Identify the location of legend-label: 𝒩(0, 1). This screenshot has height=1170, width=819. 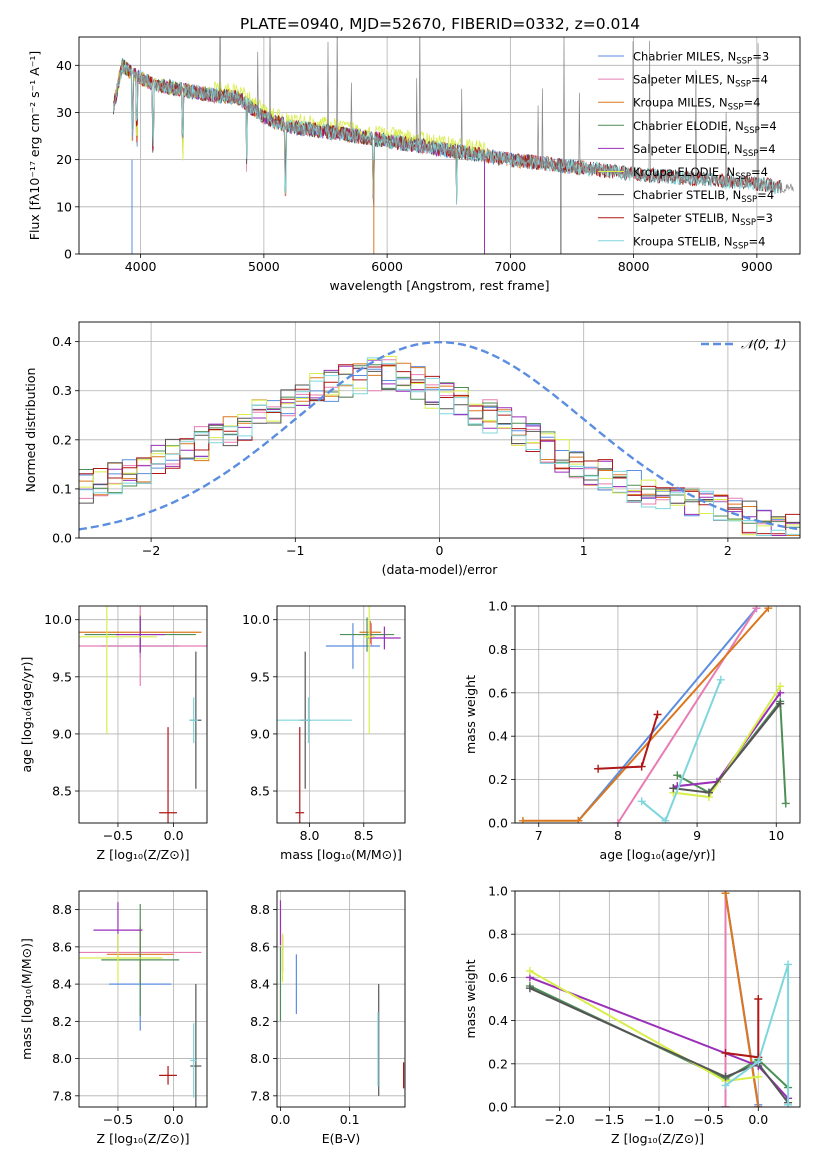
(764, 344).